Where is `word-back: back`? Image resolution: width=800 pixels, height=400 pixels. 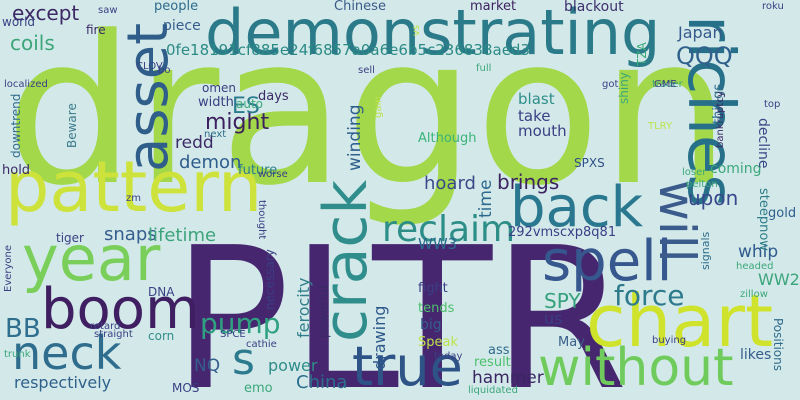
word-back: back is located at coordinates (577, 207).